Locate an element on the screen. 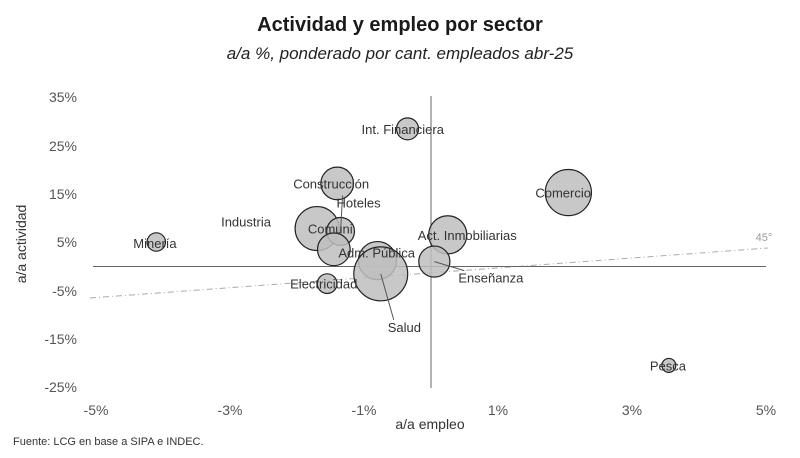 The image size is (800, 458). point-label: Int. Financiera is located at coordinates (403, 129).